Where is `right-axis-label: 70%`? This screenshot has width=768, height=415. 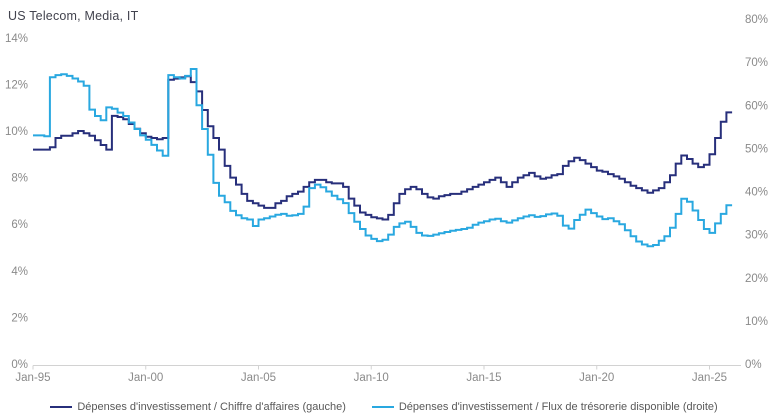
right-axis-label: 70% is located at coordinates (756, 63).